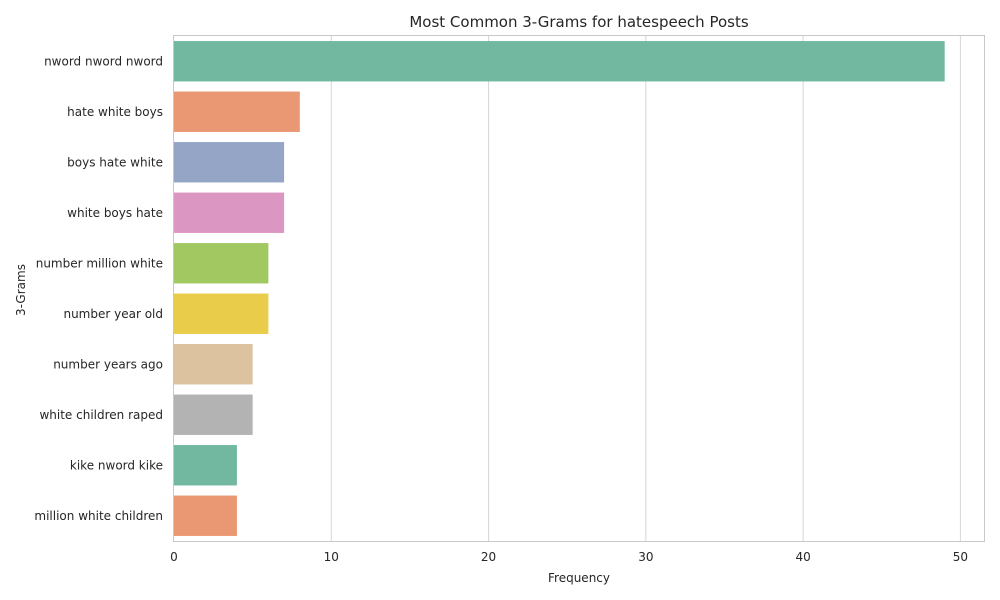 The width and height of the screenshot is (1000, 600). What do you see at coordinates (960, 557) in the screenshot?
I see `x-tick-label: 50` at bounding box center [960, 557].